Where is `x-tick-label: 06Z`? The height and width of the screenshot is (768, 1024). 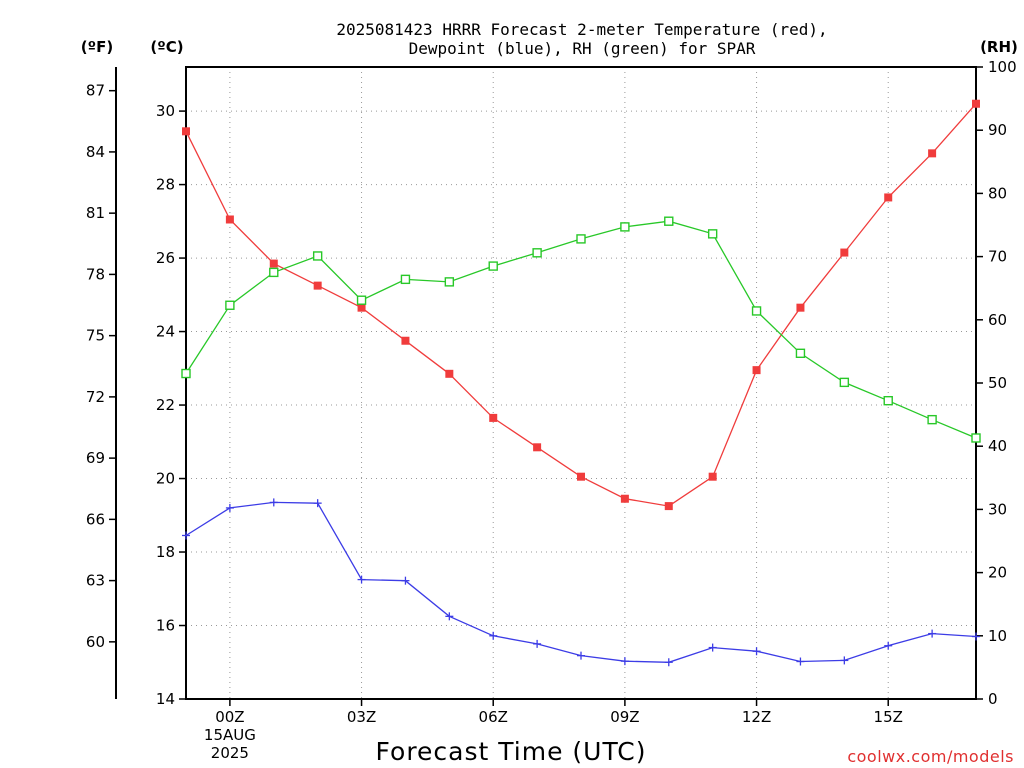 x-tick-label: 06Z is located at coordinates (493, 717).